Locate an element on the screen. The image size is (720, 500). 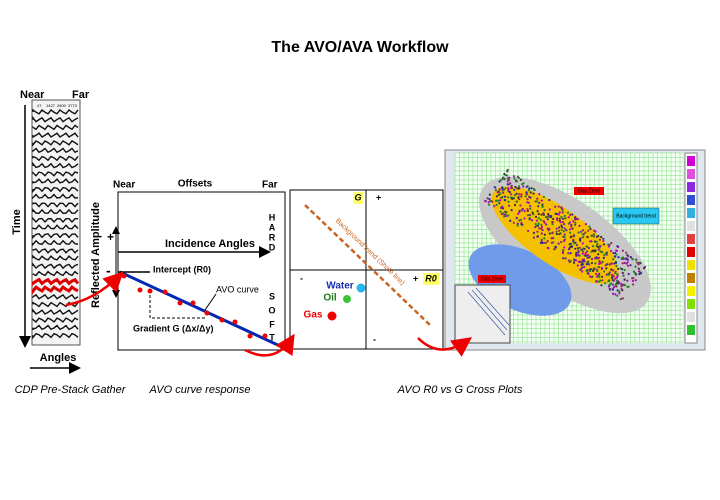
hard-letter: D is located at coordinates (272, 247).